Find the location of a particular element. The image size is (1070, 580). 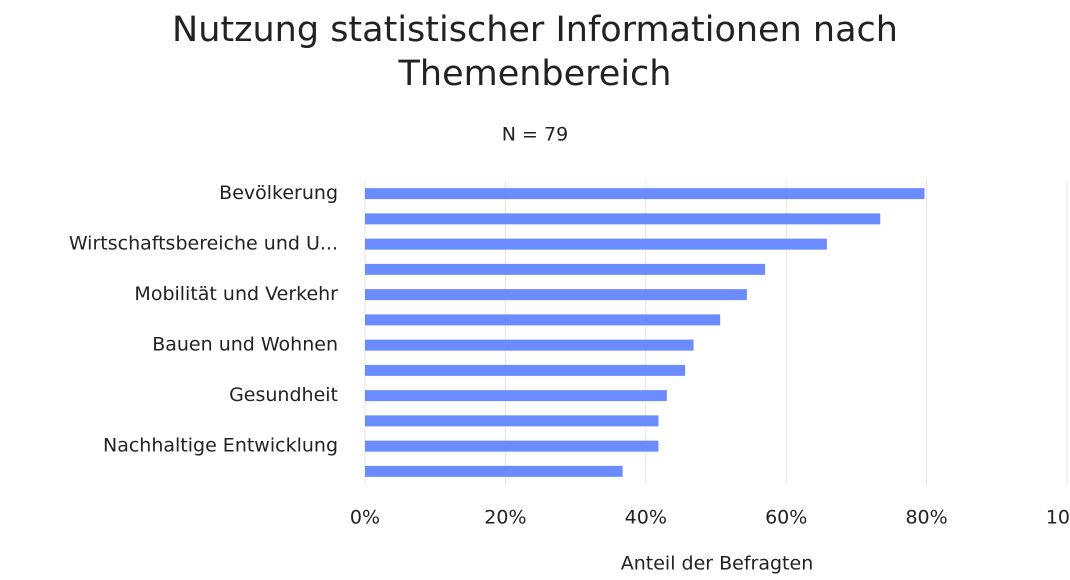

y-tick-label: Bevölkerung is located at coordinates (278, 193).